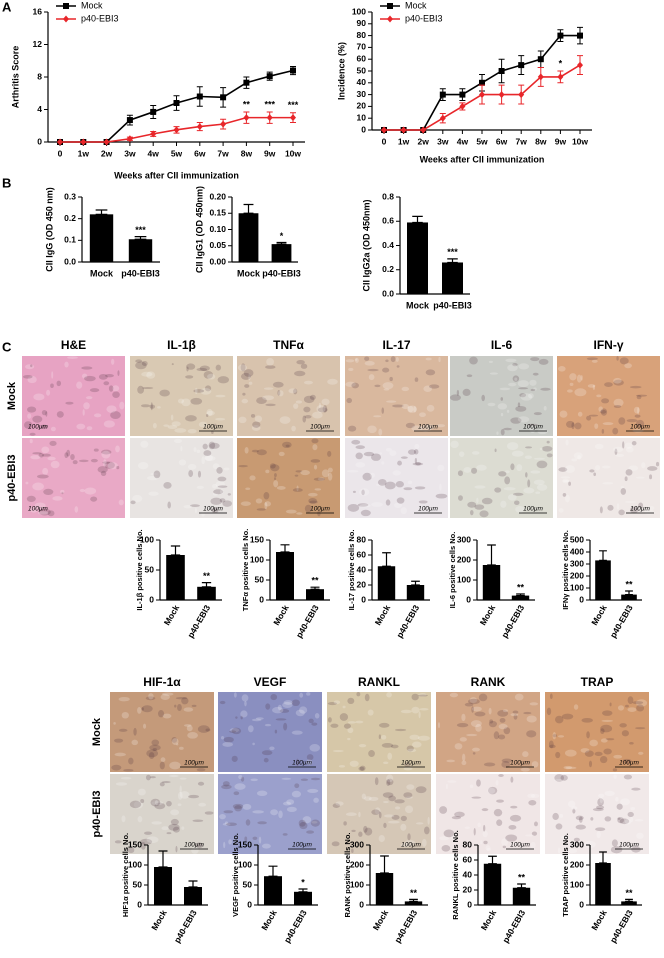  What do you see at coordinates (561, 63) in the screenshot?
I see `significance: *` at bounding box center [561, 63].